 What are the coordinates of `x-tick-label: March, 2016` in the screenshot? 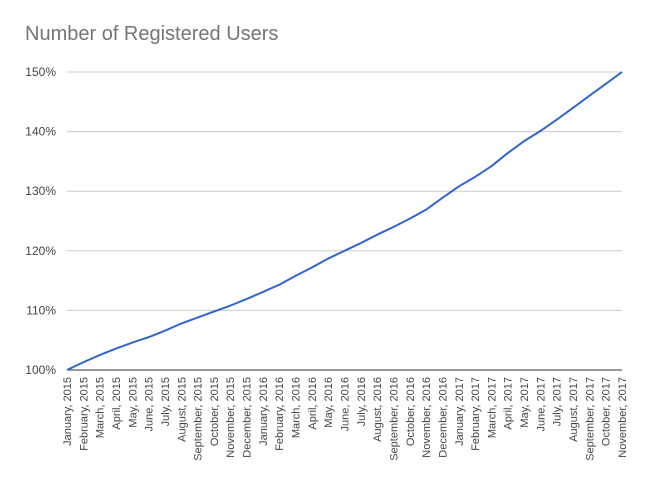 It's located at (297, 407).